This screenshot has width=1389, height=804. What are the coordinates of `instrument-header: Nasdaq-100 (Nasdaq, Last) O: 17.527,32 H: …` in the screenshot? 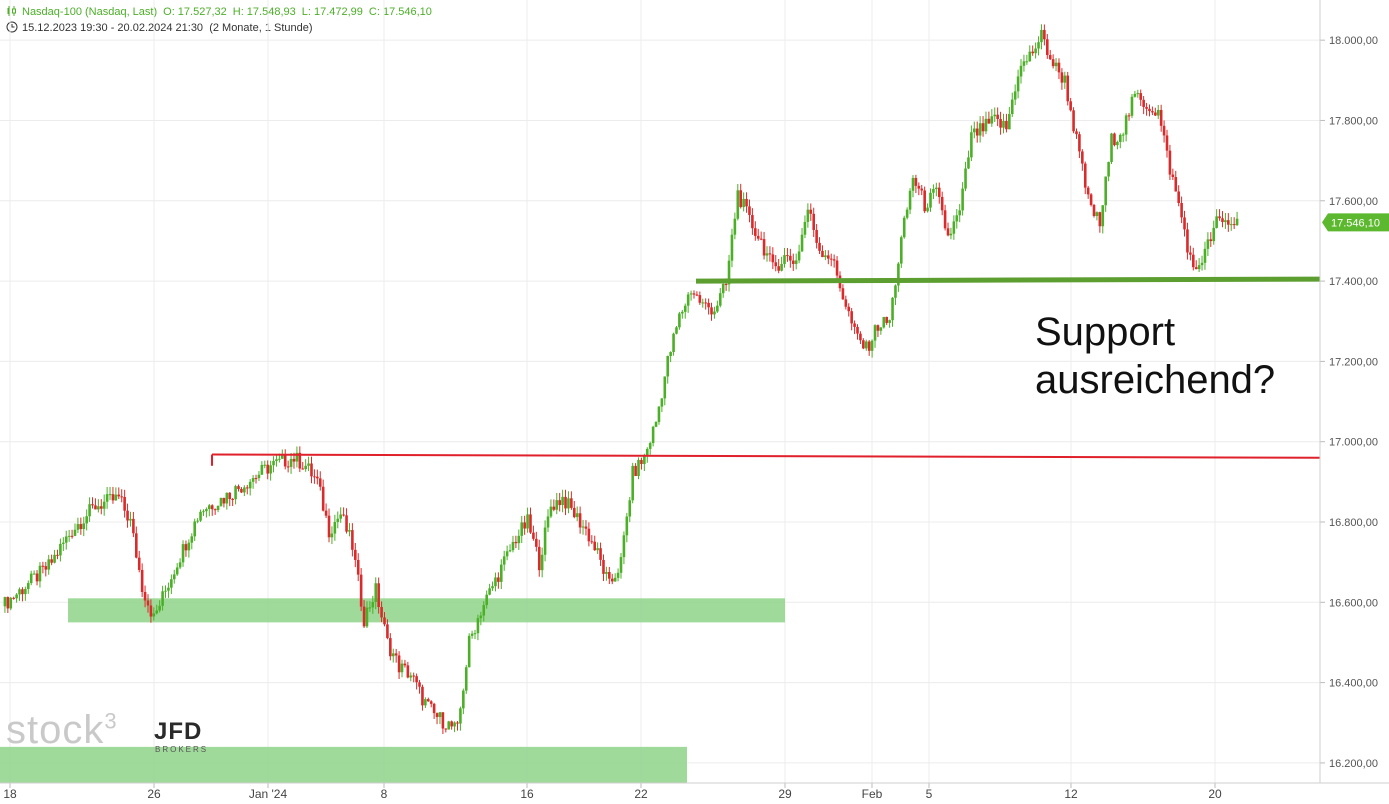 It's located at (219, 11).